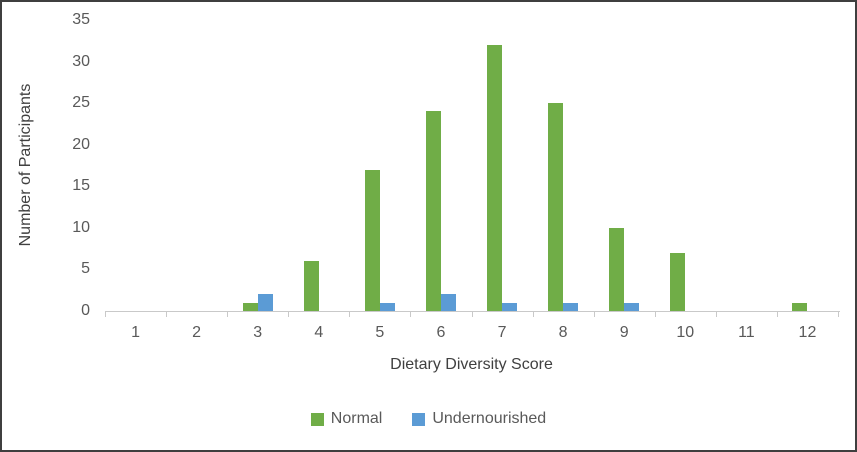 Image resolution: width=857 pixels, height=452 pixels. I want to click on x-tick-label-10: 10, so click(685, 332).